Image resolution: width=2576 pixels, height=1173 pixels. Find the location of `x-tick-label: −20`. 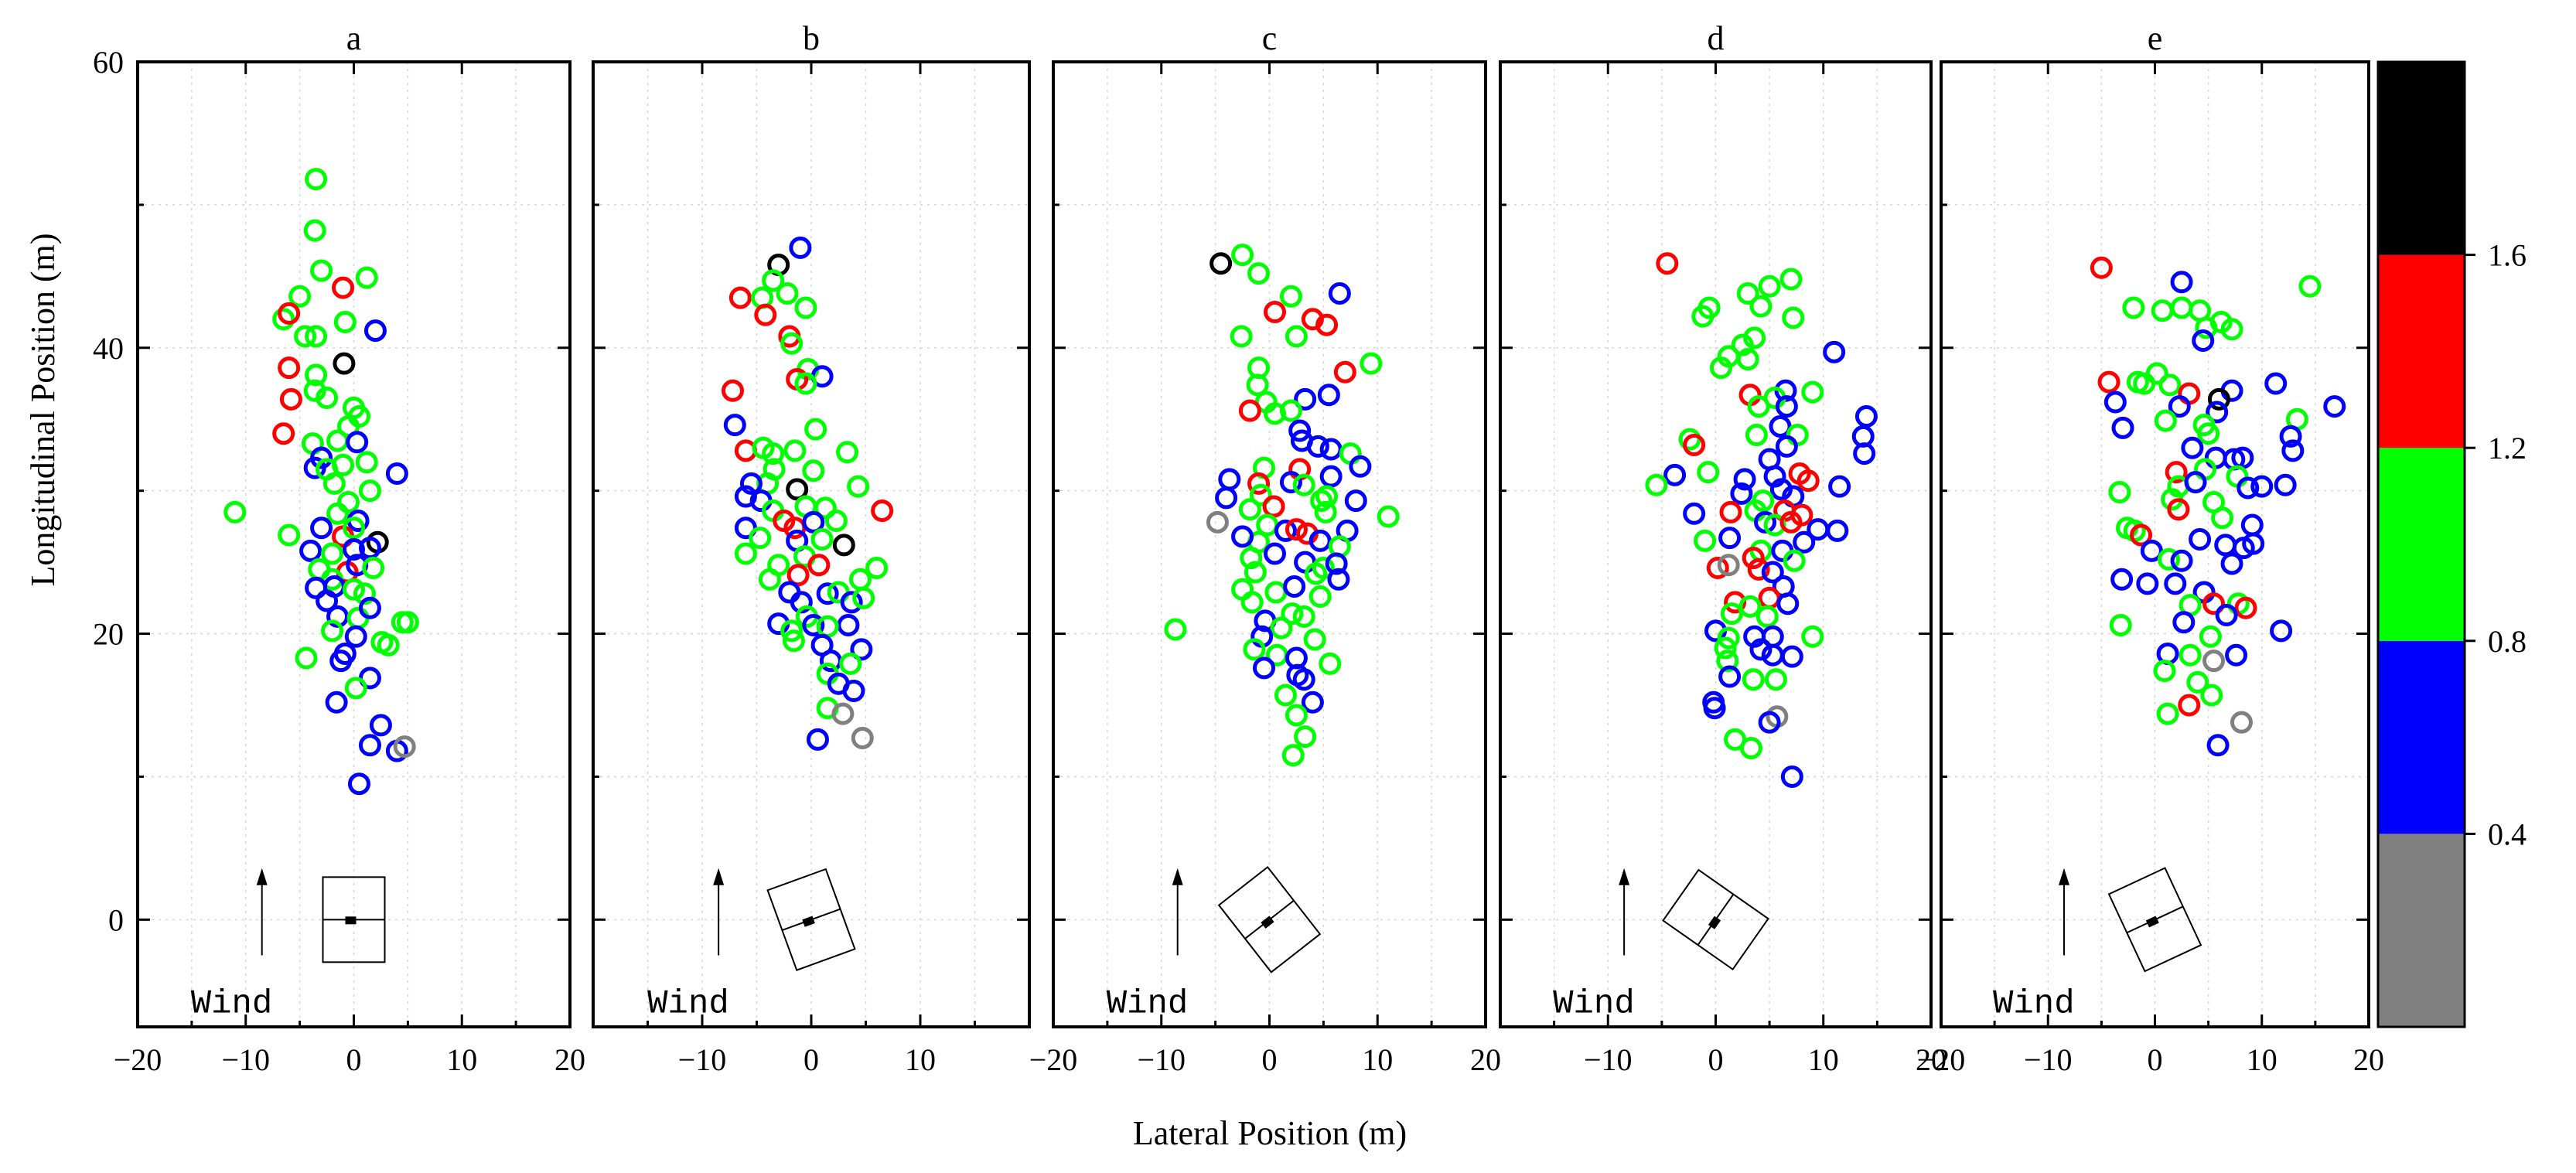

x-tick-label: −20 is located at coordinates (1941, 1059).